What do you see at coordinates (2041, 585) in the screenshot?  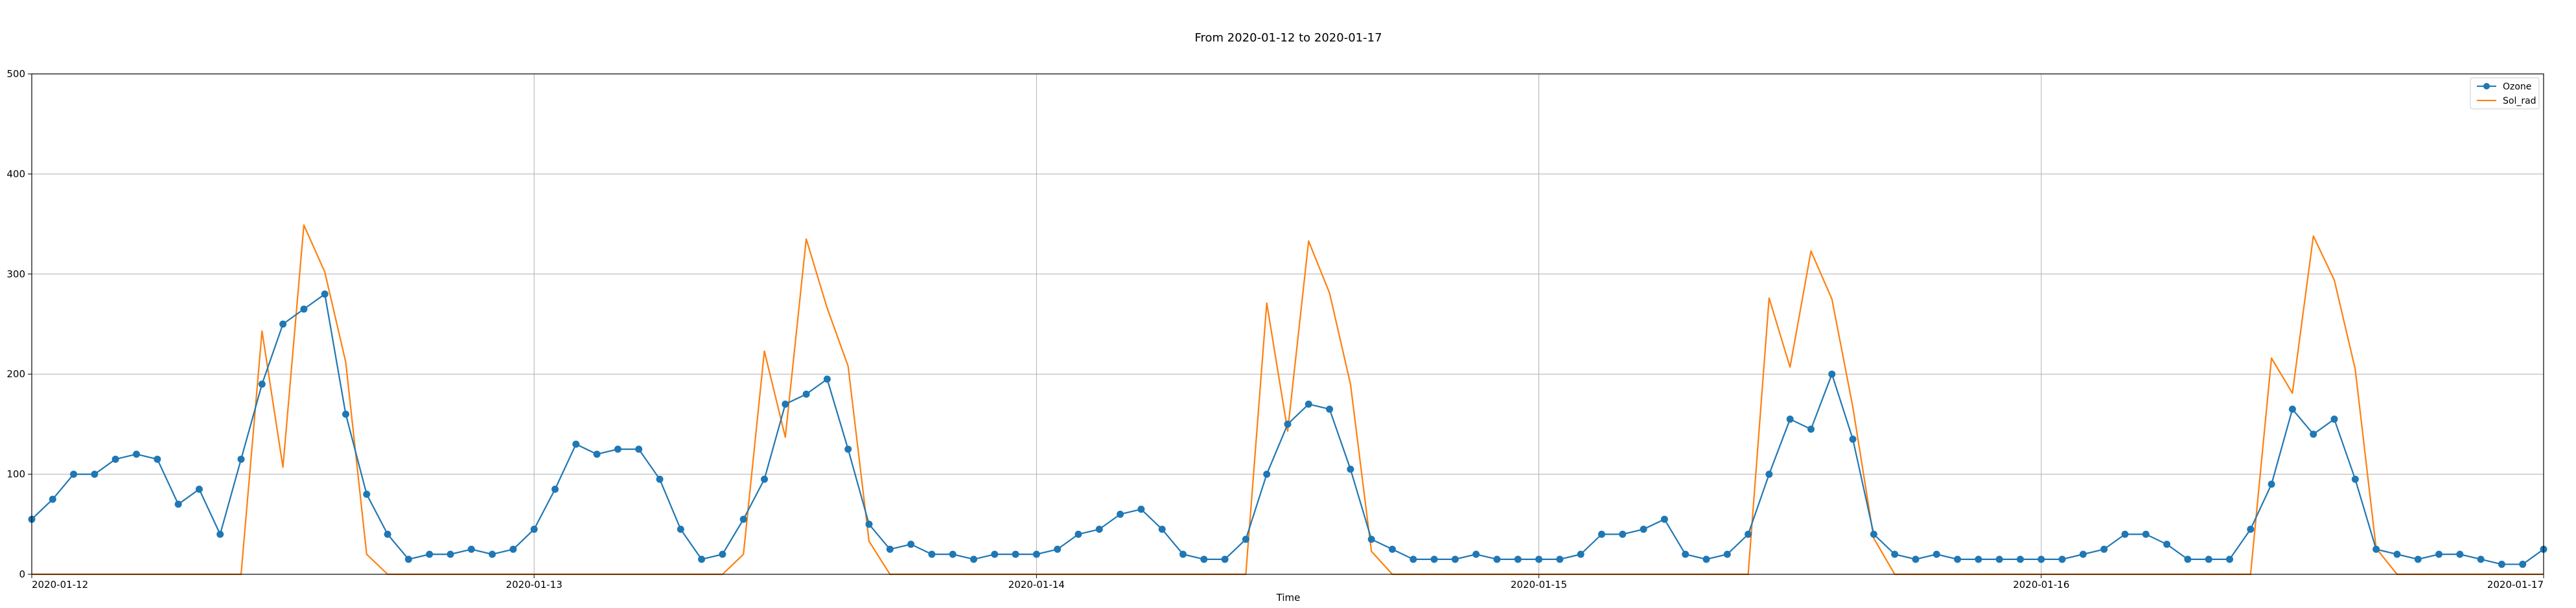 I see `x-tick-label: 2020-01-16` at bounding box center [2041, 585].